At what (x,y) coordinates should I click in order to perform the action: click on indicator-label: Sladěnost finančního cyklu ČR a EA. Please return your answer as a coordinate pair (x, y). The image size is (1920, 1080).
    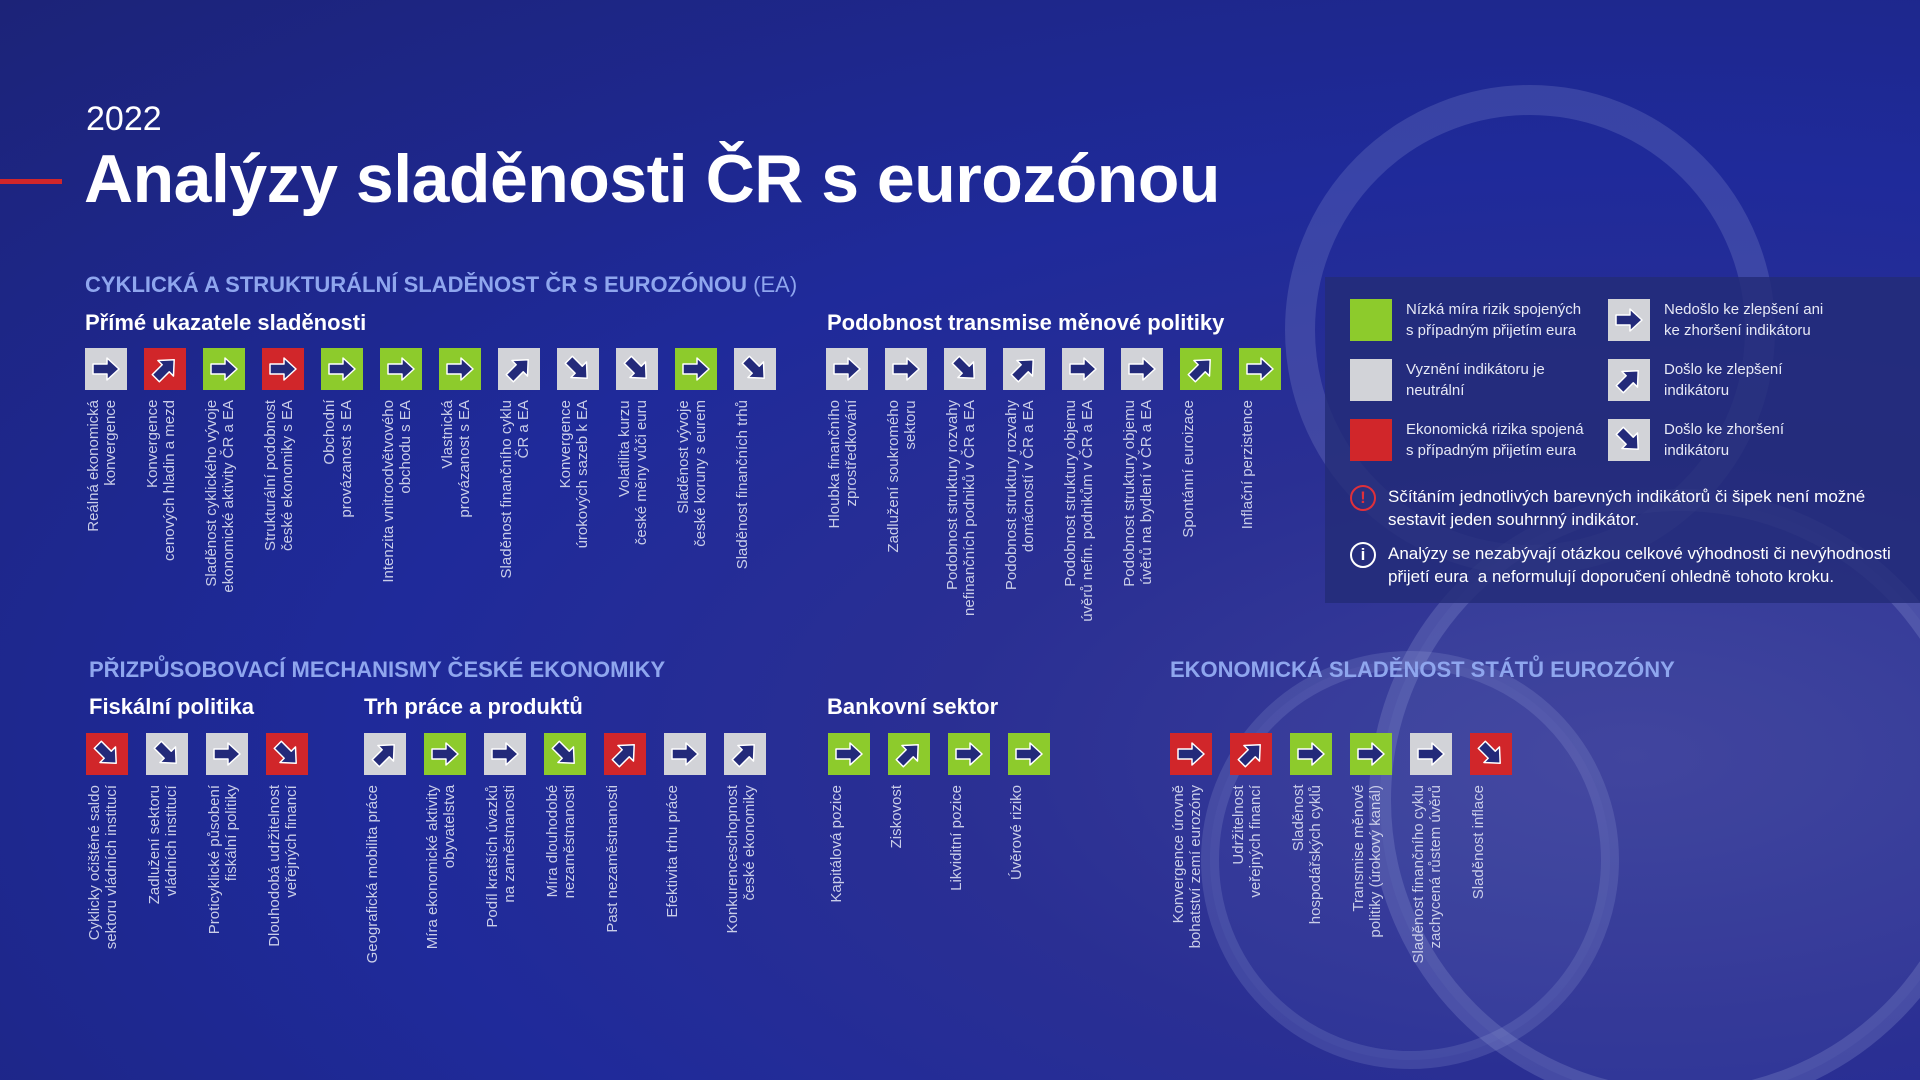
    Looking at the image, I should click on (515, 489).